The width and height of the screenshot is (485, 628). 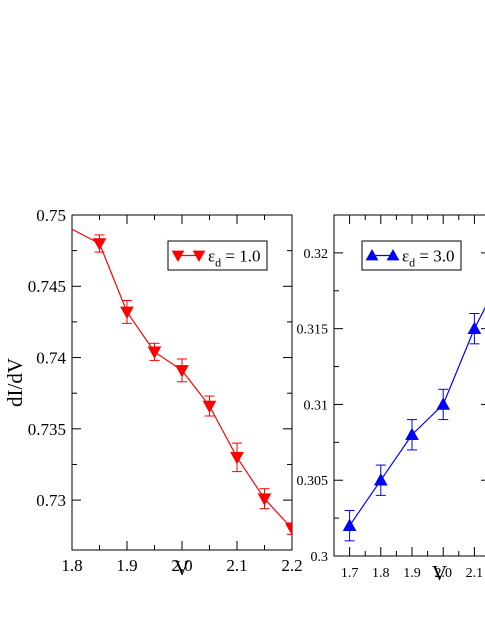 What do you see at coordinates (316, 254) in the screenshot?
I see `y-tick-label: 0.32` at bounding box center [316, 254].